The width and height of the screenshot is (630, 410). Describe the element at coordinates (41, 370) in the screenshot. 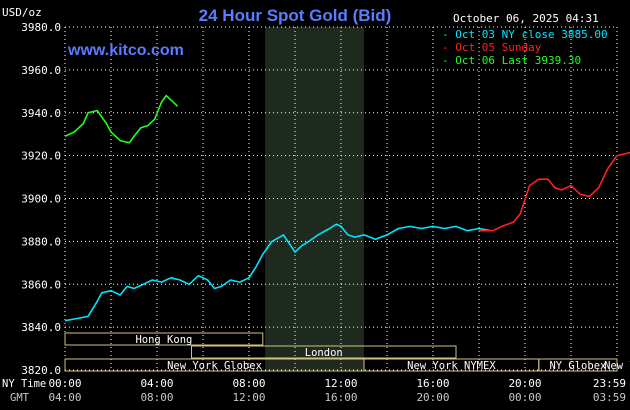

I see `y-tick-label: 3820.0` at that location.